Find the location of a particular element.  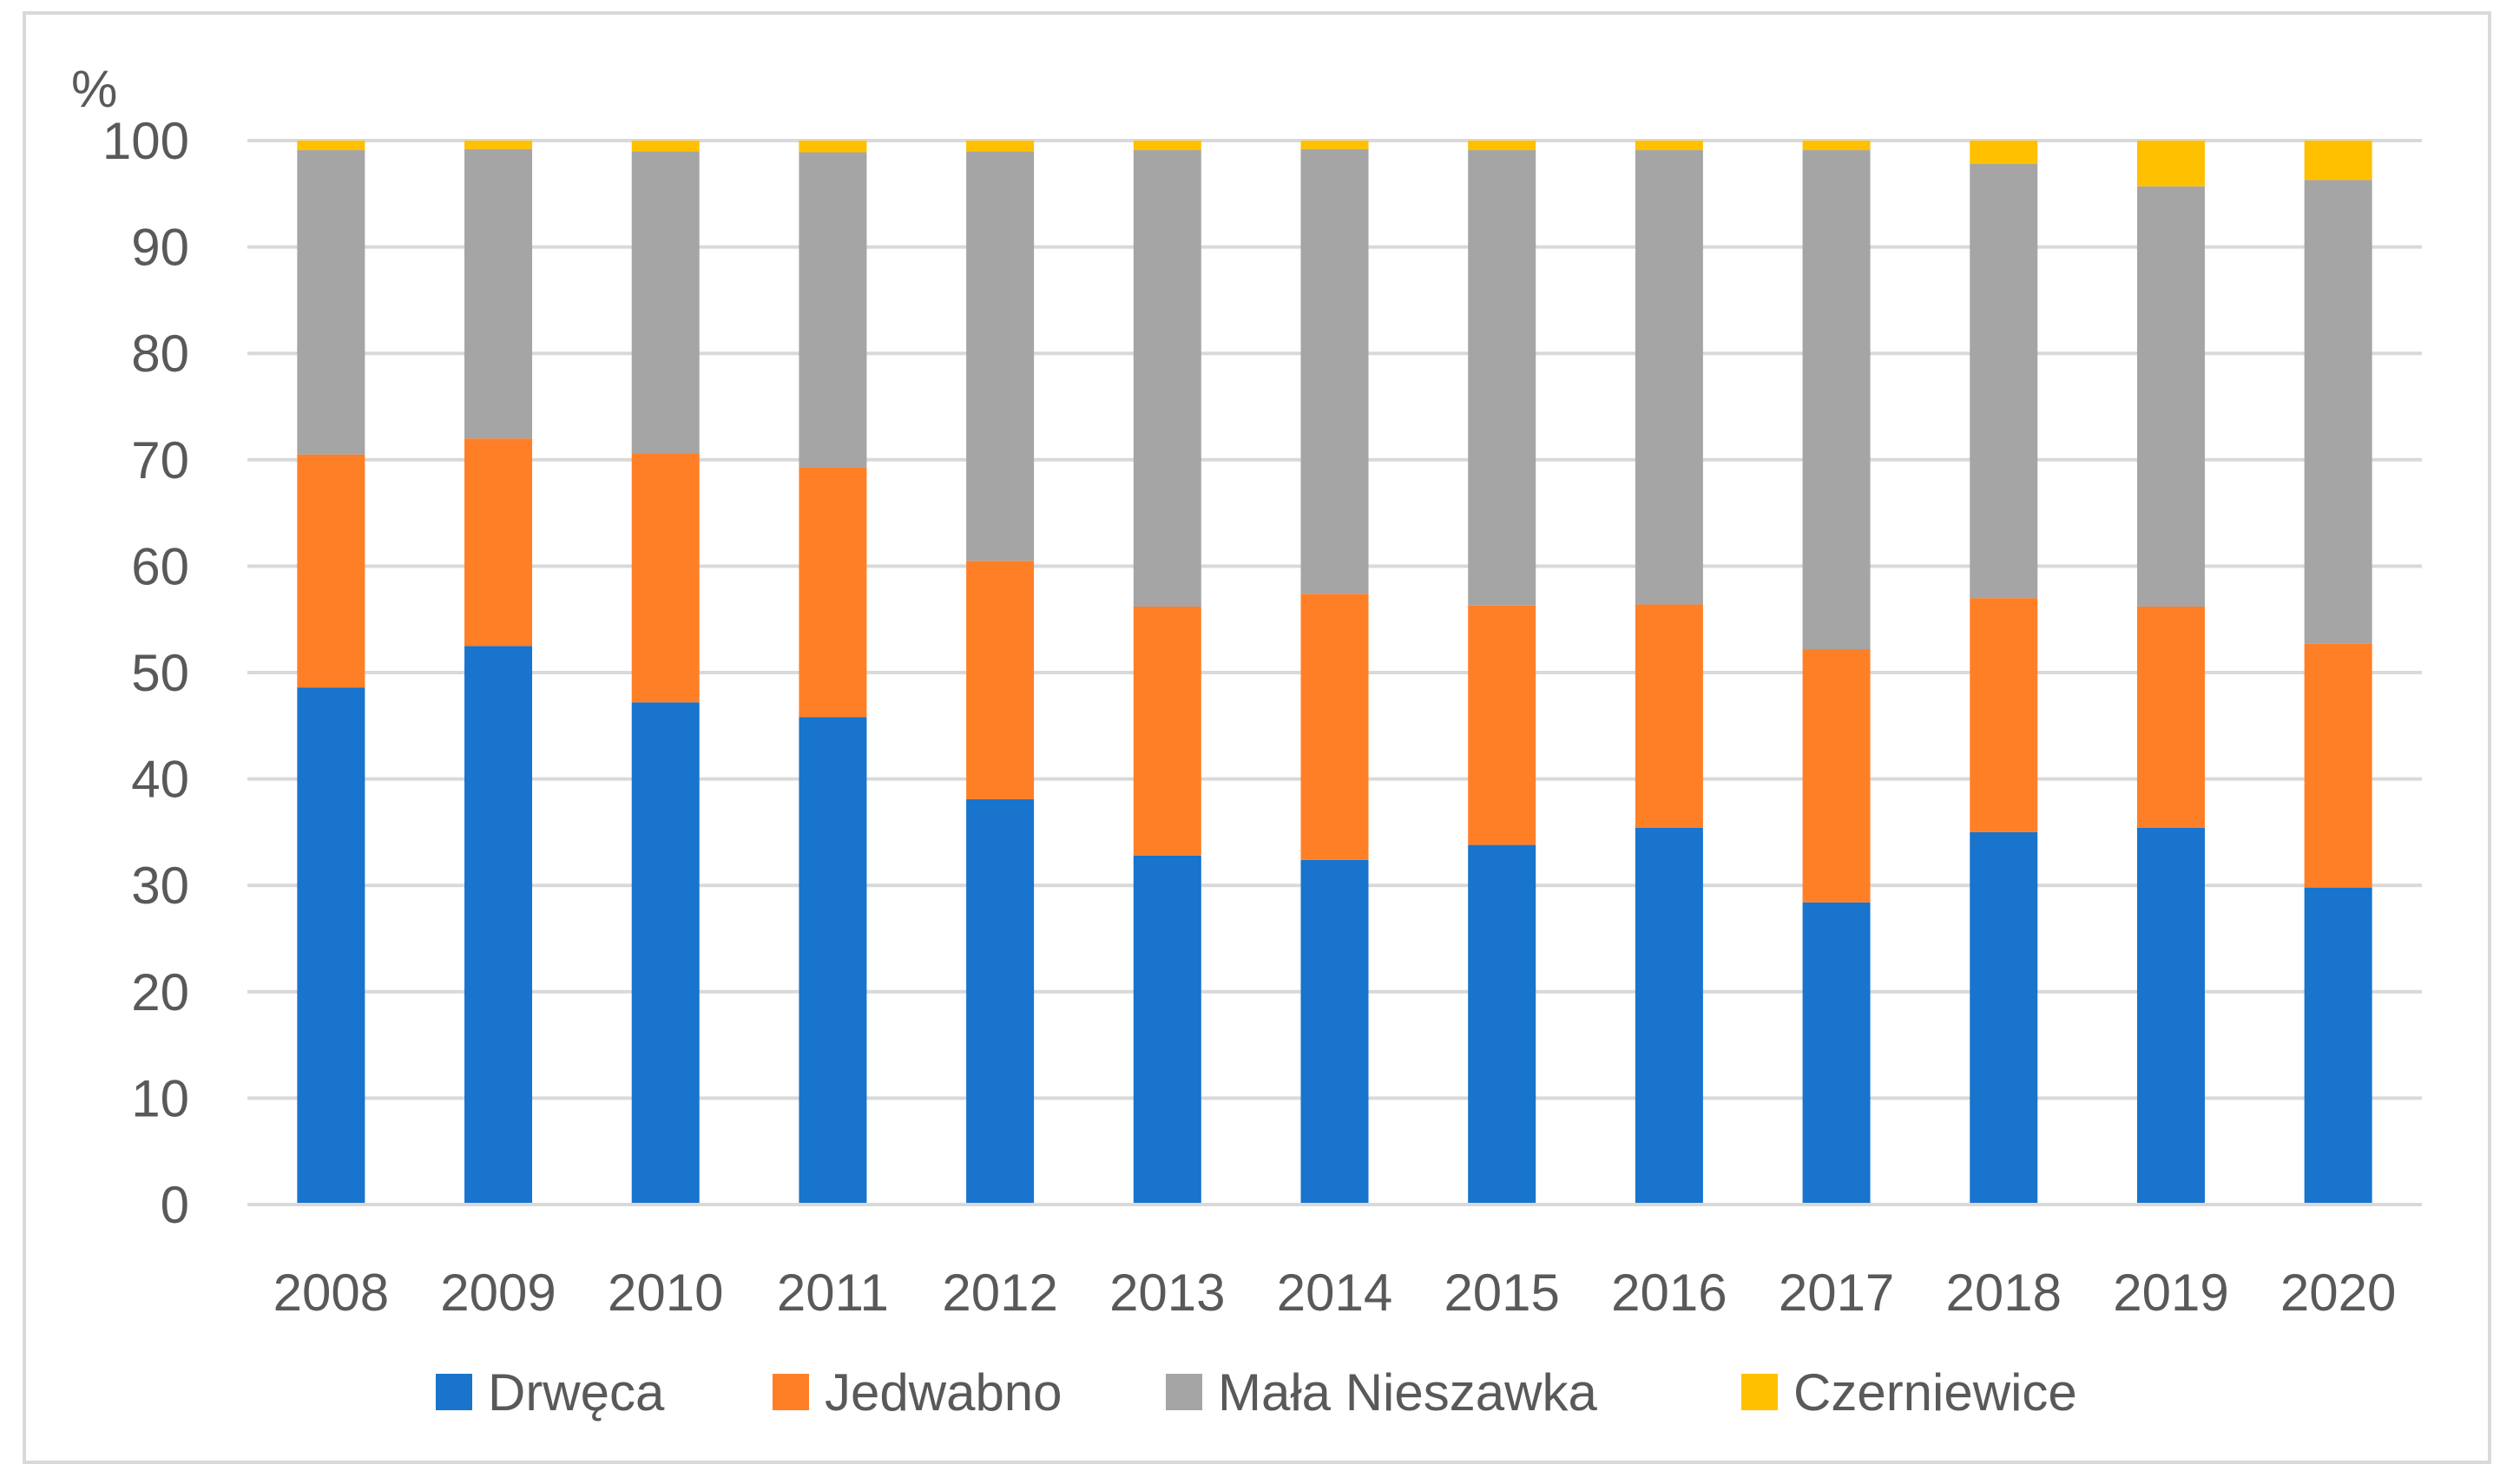

bar-segment-3-2010 is located at coordinates (665, 302).